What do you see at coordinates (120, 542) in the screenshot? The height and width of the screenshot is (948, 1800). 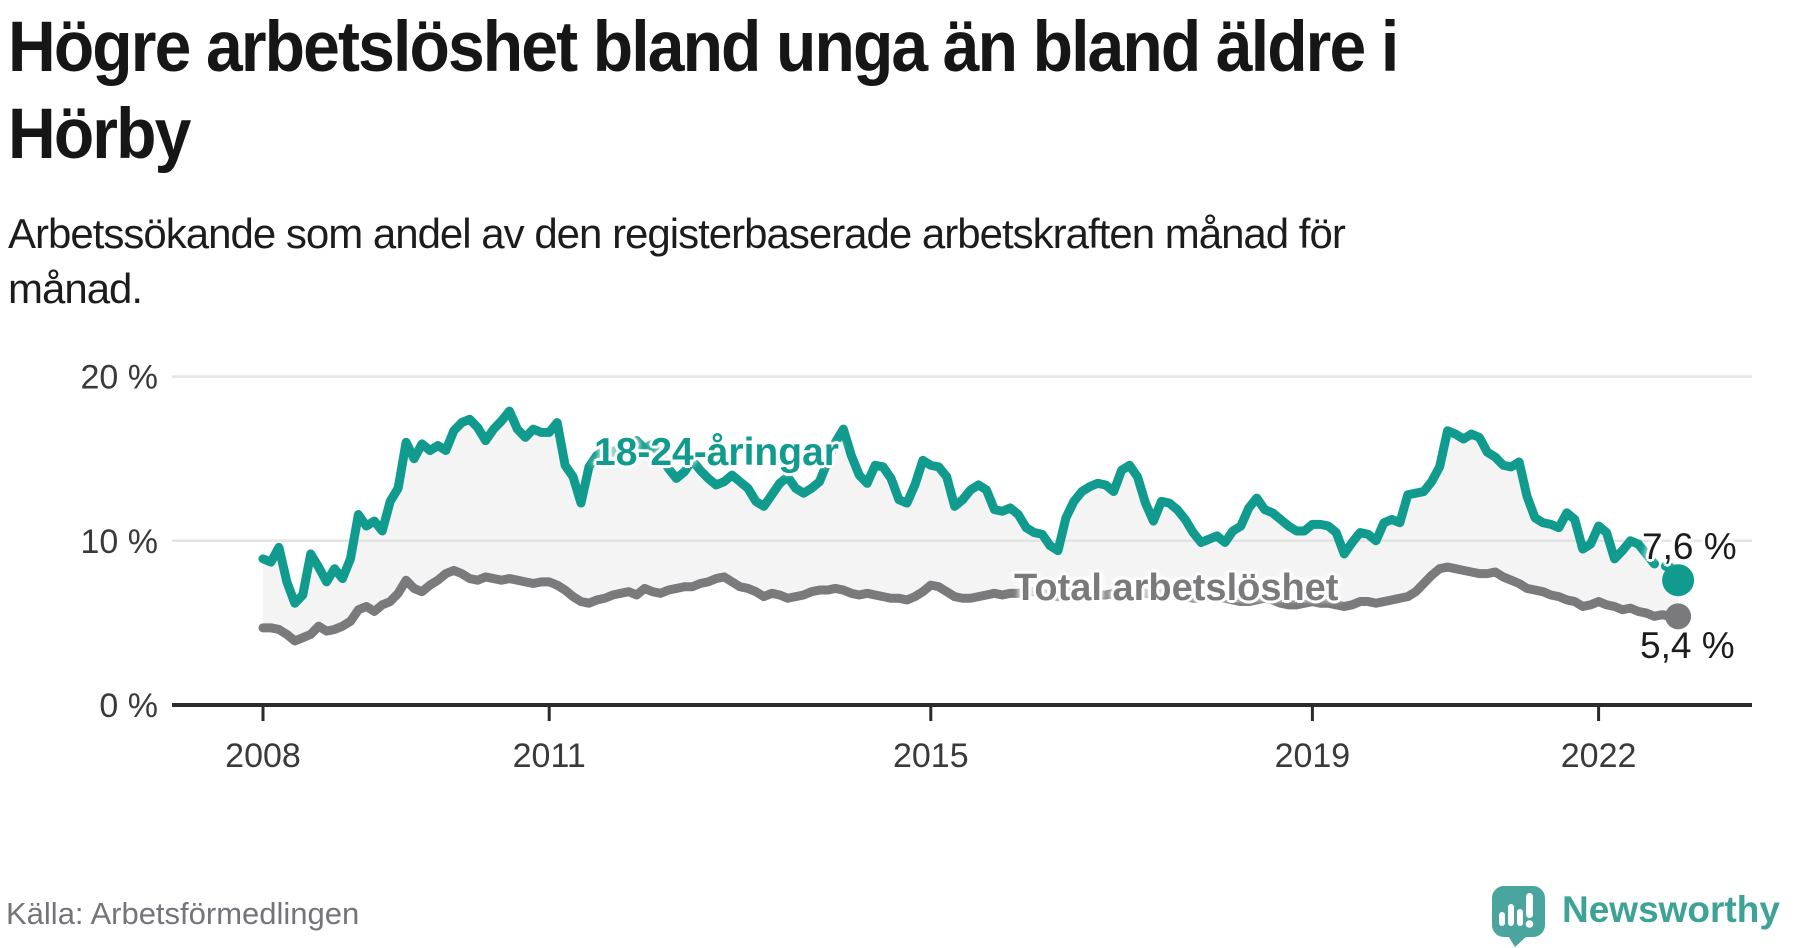 I see `y-tick-label: 10 %` at bounding box center [120, 542].